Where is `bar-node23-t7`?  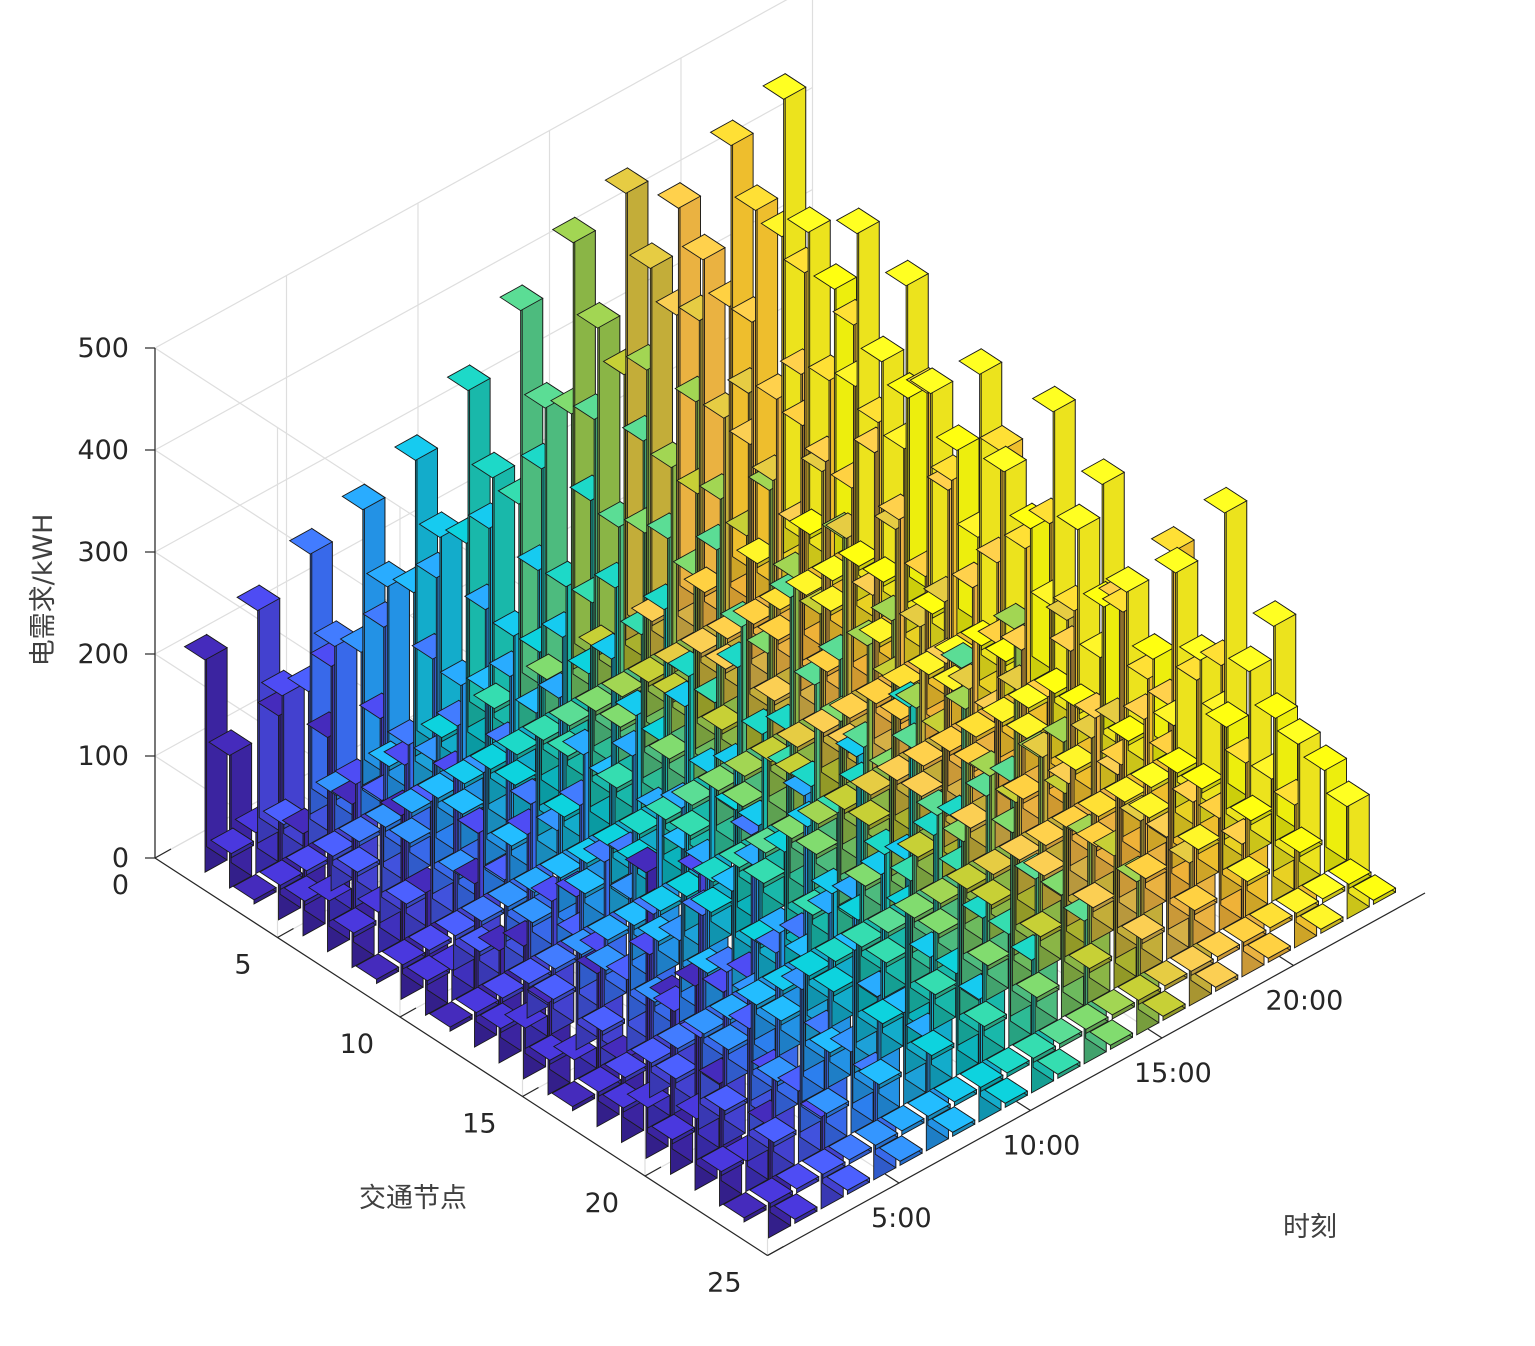 bar-node23-t7 is located at coordinates (902, 1120).